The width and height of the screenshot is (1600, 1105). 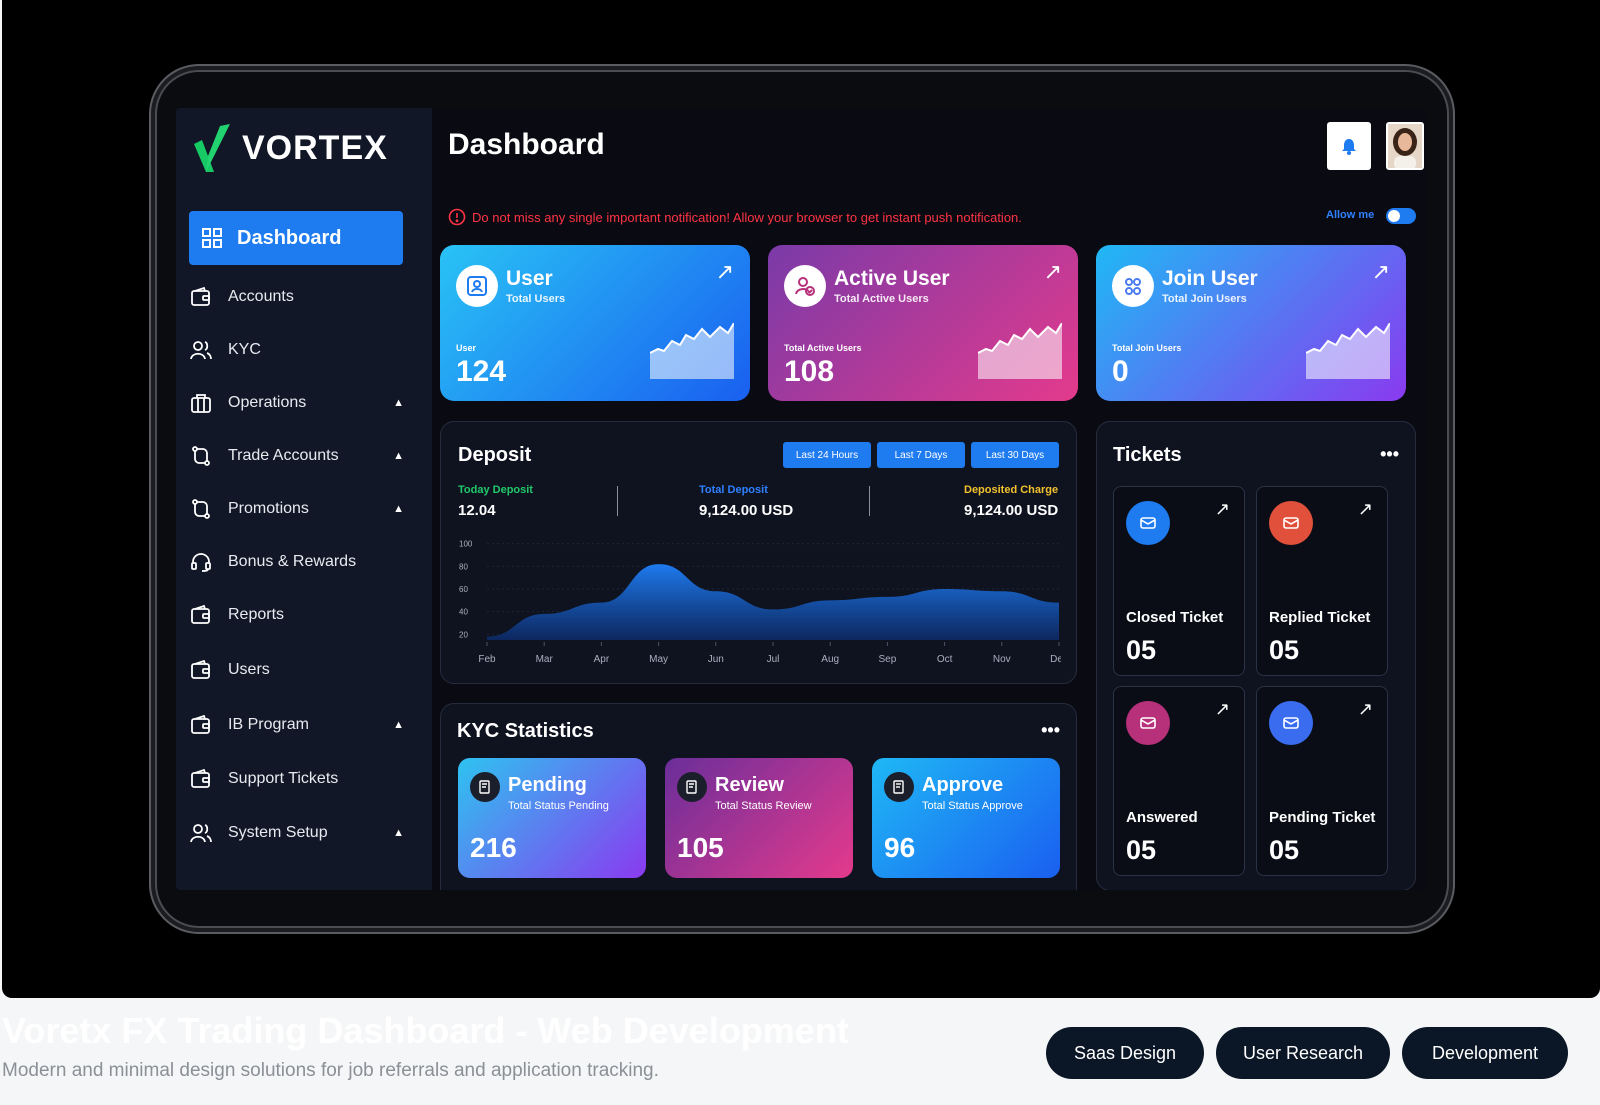 I want to click on avatar, so click(x=1405, y=146).